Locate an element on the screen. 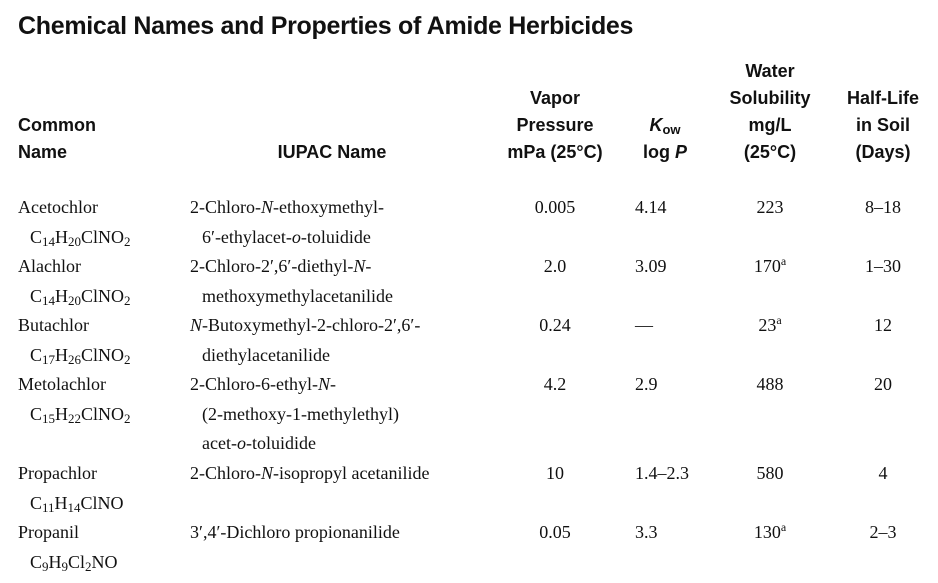  molecular-formula: C15H22ClNO2 is located at coordinates (80, 414).